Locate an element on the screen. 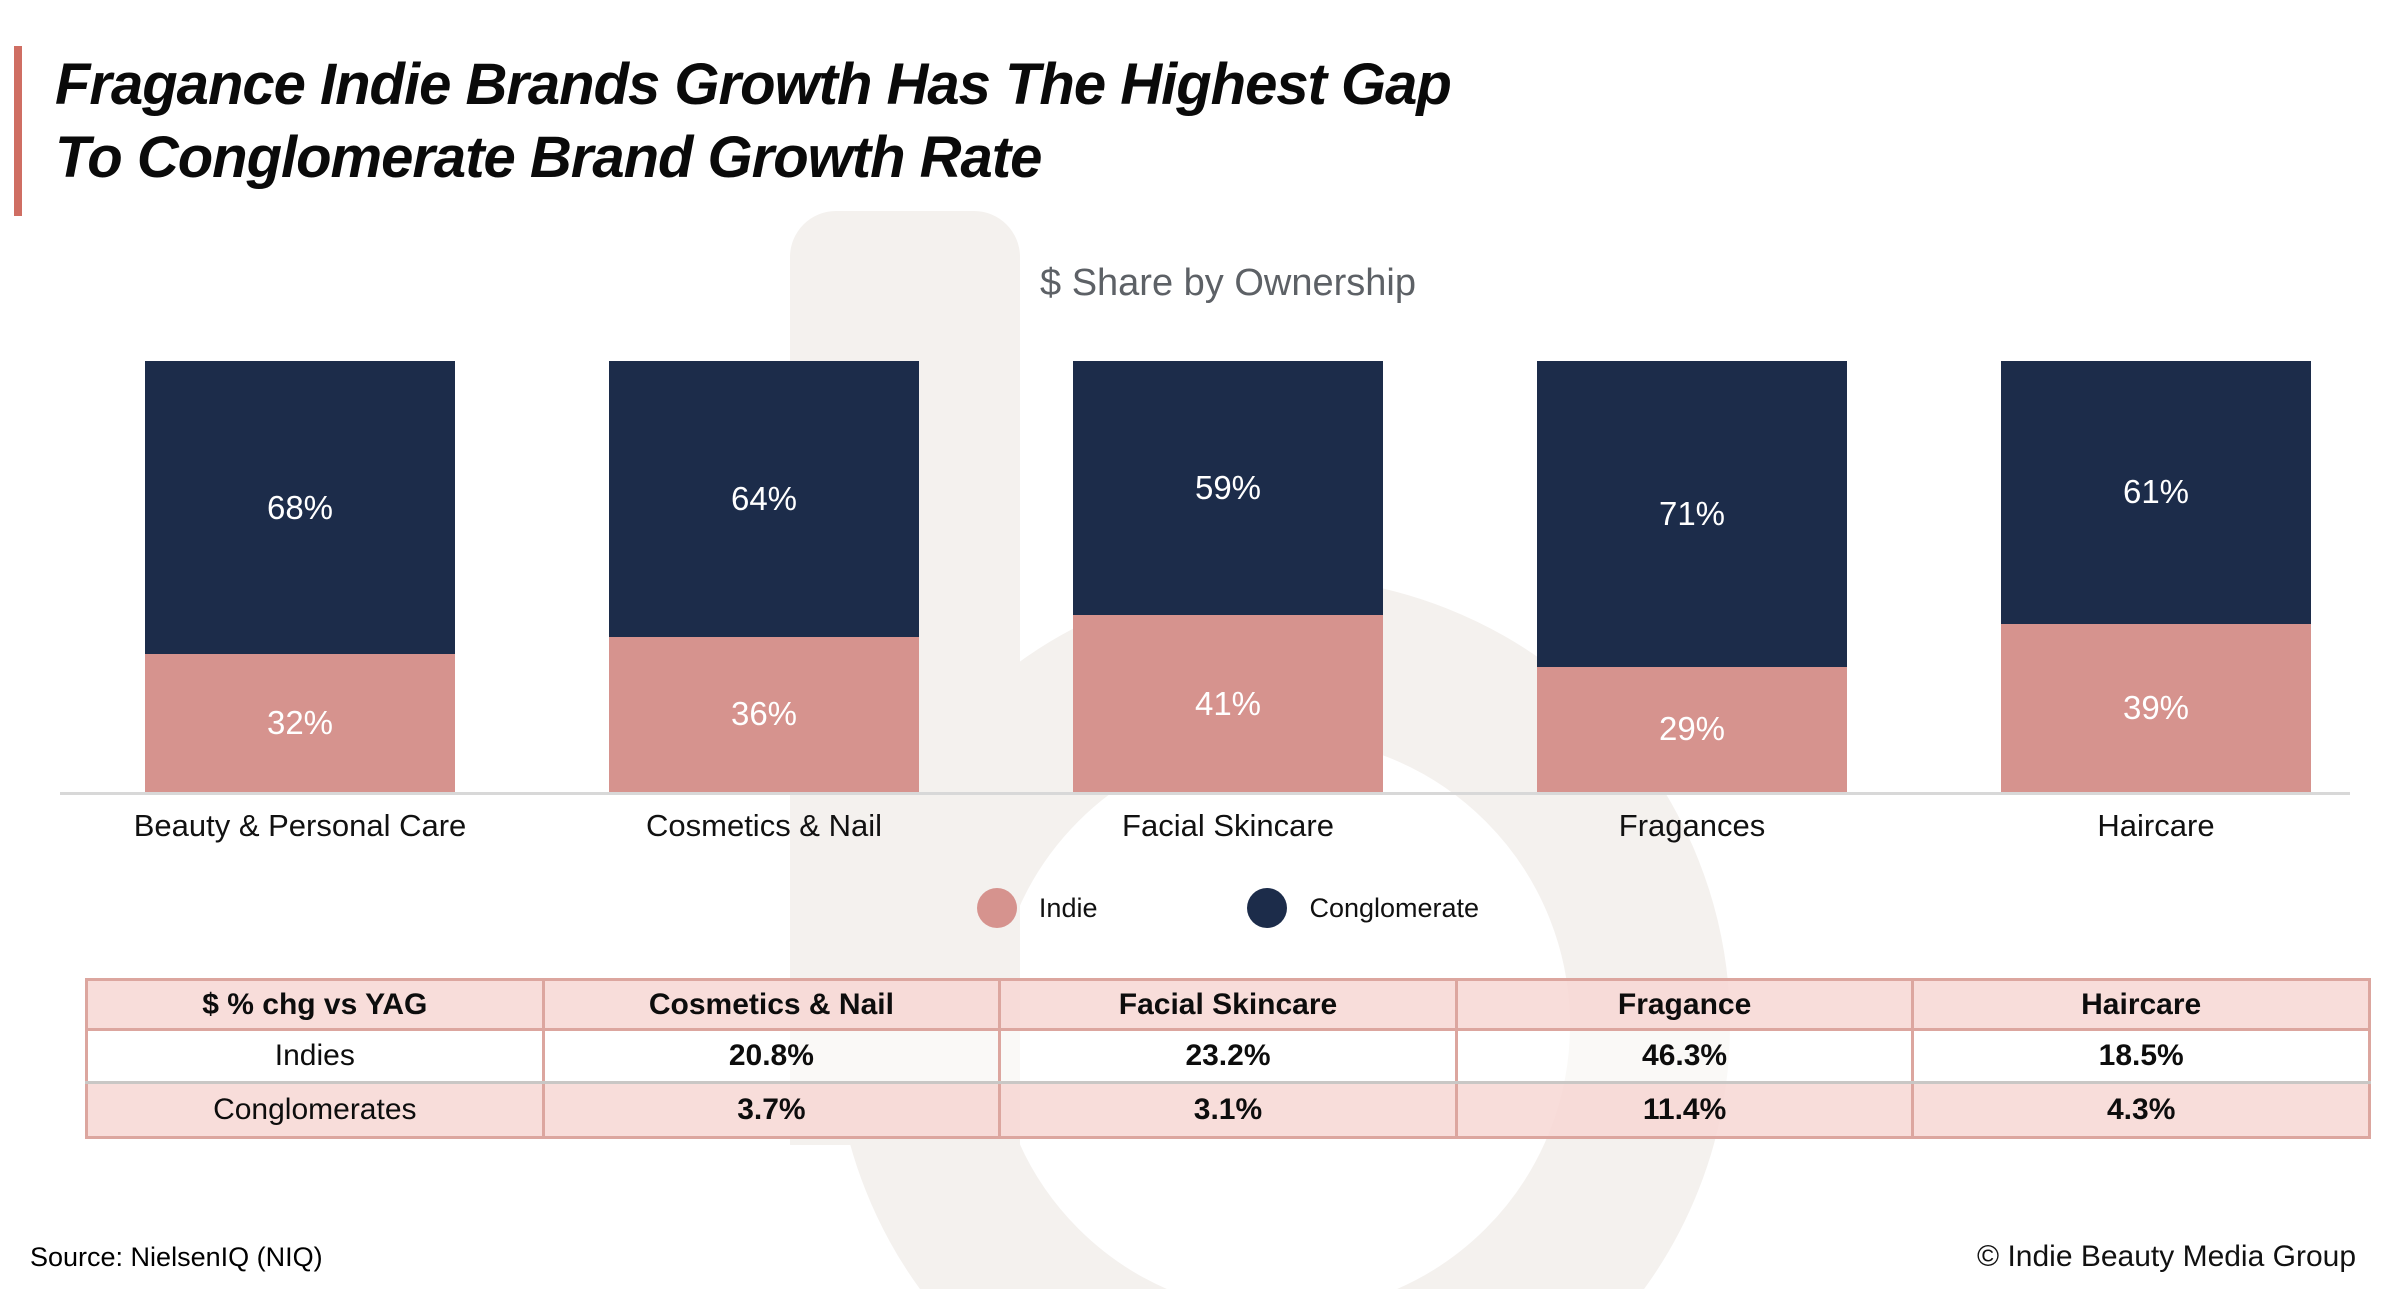 This screenshot has width=2400, height=1289. bar-value-label: 59% is located at coordinates (1228, 488).